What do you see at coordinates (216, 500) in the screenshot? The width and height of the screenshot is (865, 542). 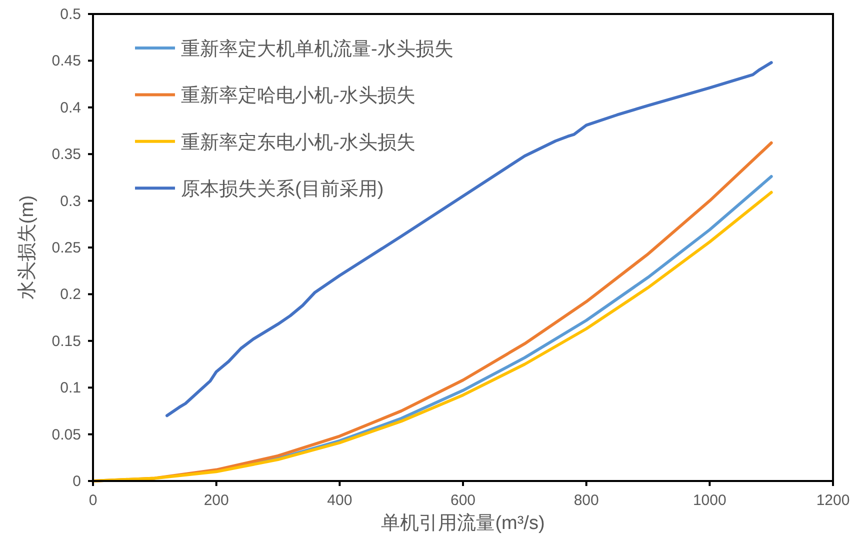 I see `x-tick-label: 200` at bounding box center [216, 500].